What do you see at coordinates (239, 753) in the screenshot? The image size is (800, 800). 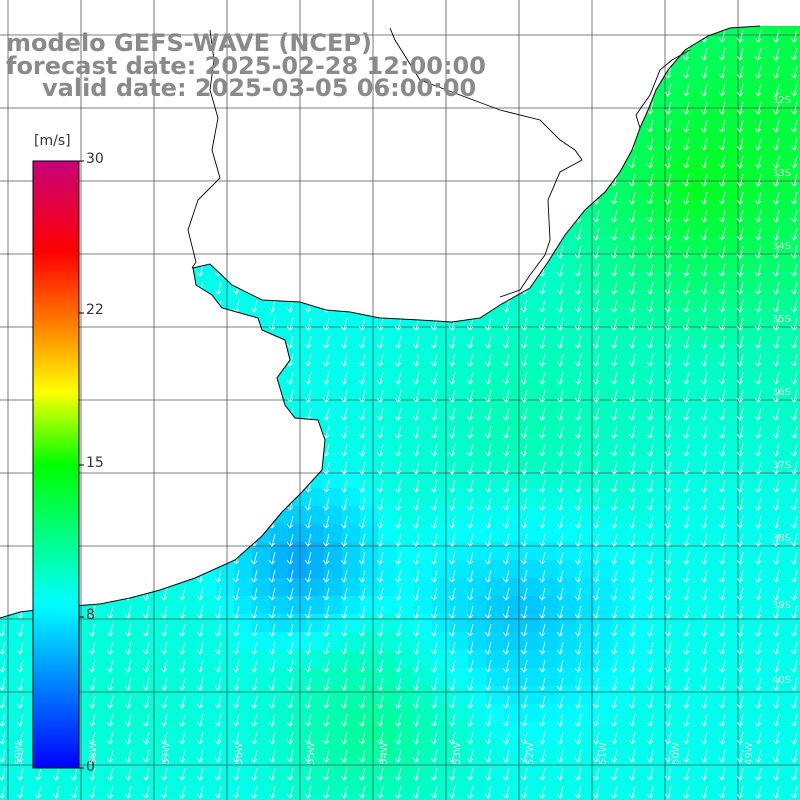 I see `lon-label: 56W` at bounding box center [239, 753].